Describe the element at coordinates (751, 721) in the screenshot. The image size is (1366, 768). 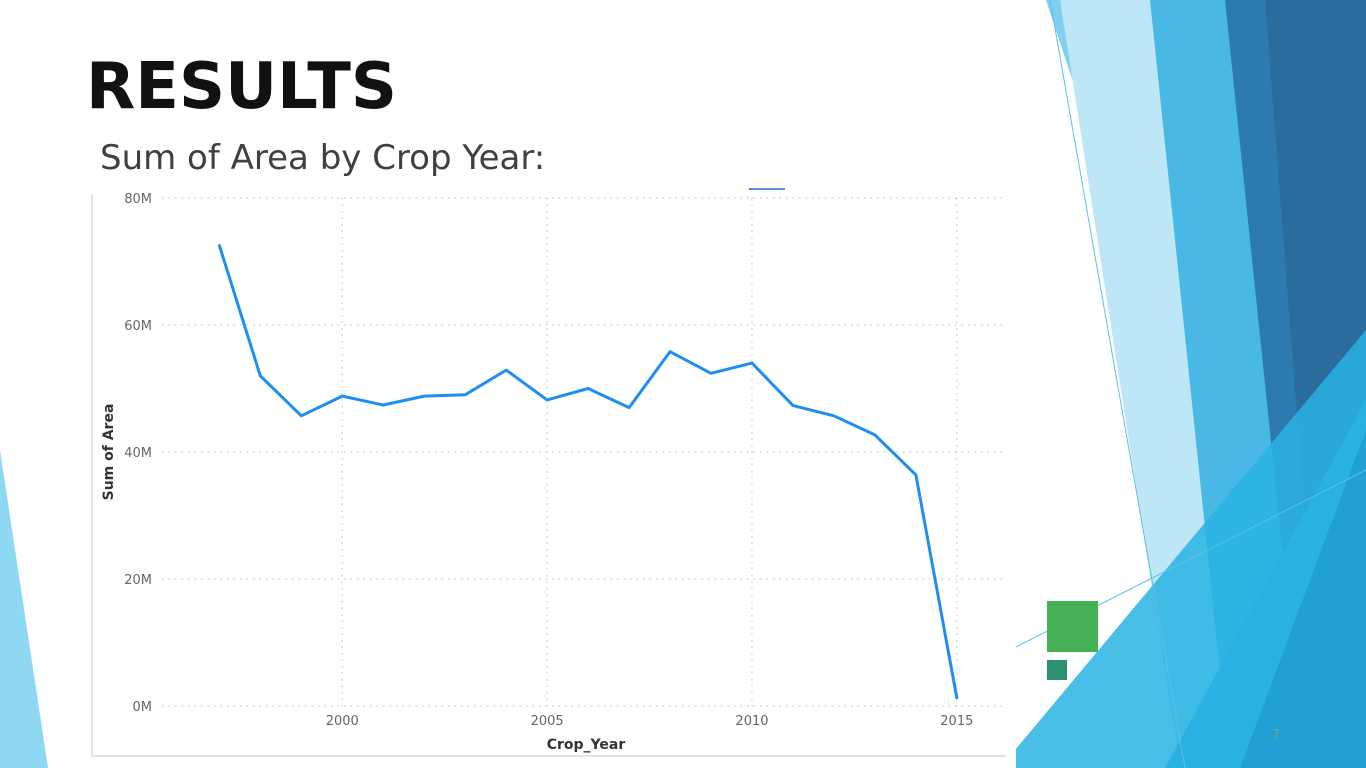
I see `x-tick-label: 2010` at that location.